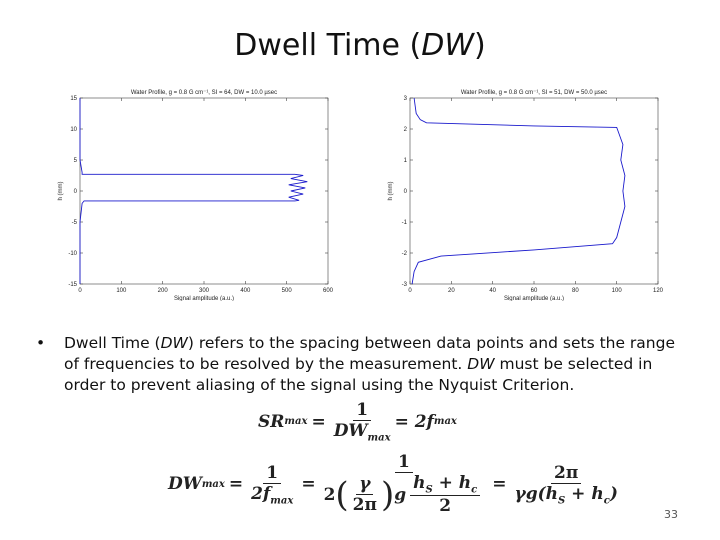 The width and height of the screenshot is (720, 540). I want to click on eq-term: 2f, so click(261, 493).